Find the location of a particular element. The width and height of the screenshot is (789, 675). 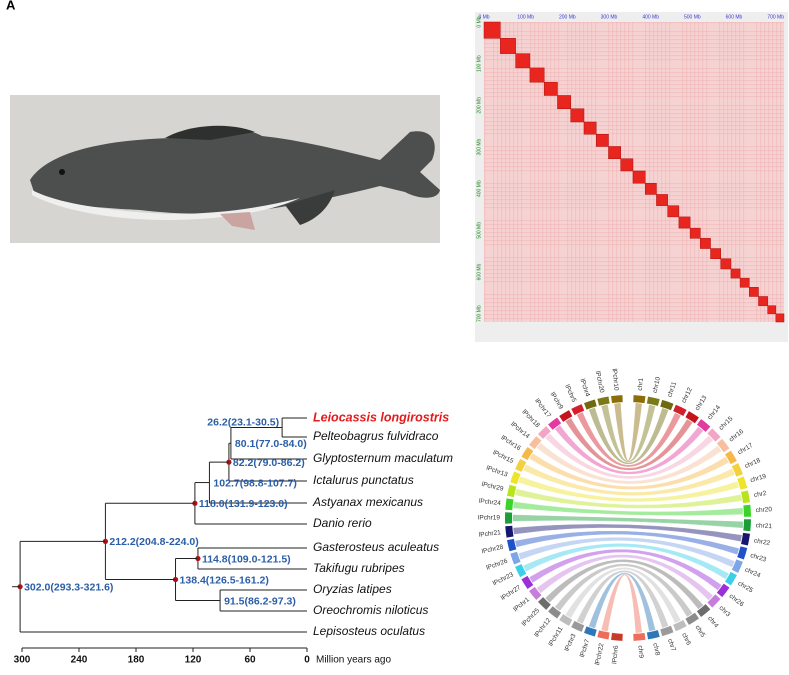

hic-top-tick: 0 Mb is located at coordinates (483, 17).